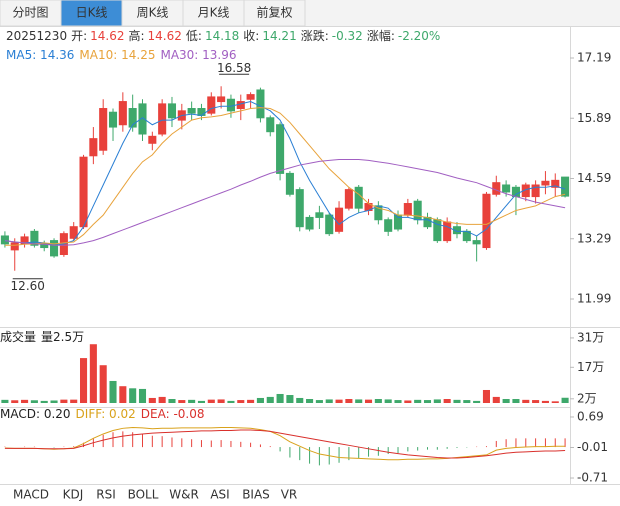 The width and height of the screenshot is (620, 506). What do you see at coordinates (184, 495) in the screenshot?
I see `indicator-tab: W&R` at bounding box center [184, 495].